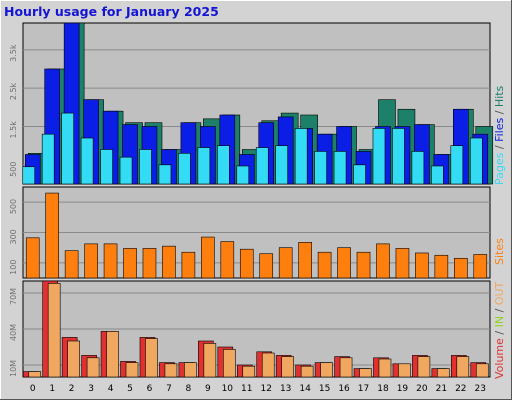 The width and height of the screenshot is (512, 400). I want to click on legend-files-label: Files, so click(499, 130).